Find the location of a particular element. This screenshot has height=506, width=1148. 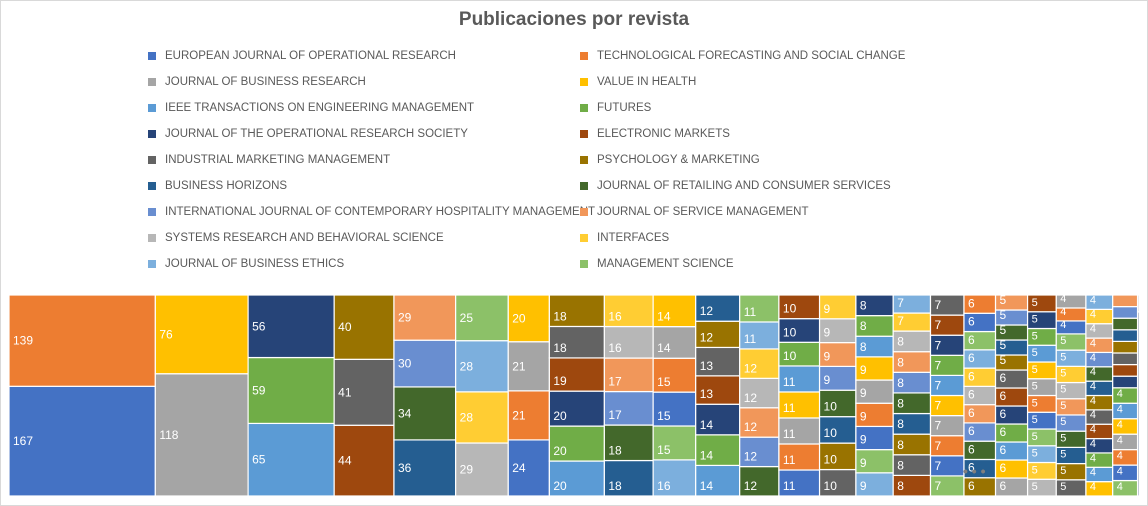

legend-item: MANAGEMENT SCIENCE is located at coordinates (657, 264).